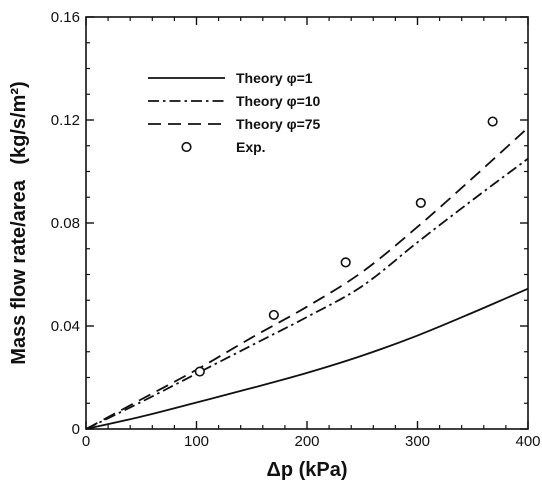 The height and width of the screenshot is (487, 542). I want to click on legend-label: Exp., so click(251, 147).